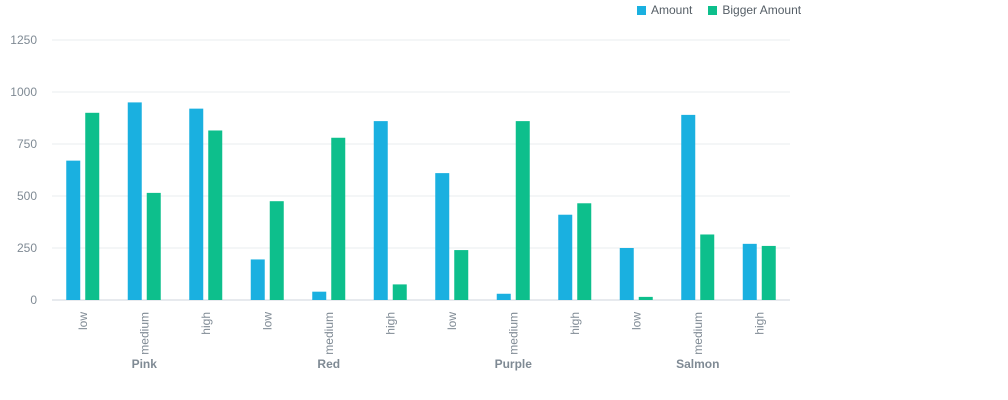 This screenshot has height=400, width=1008. I want to click on y-tick-label: 1000, so click(23, 92).